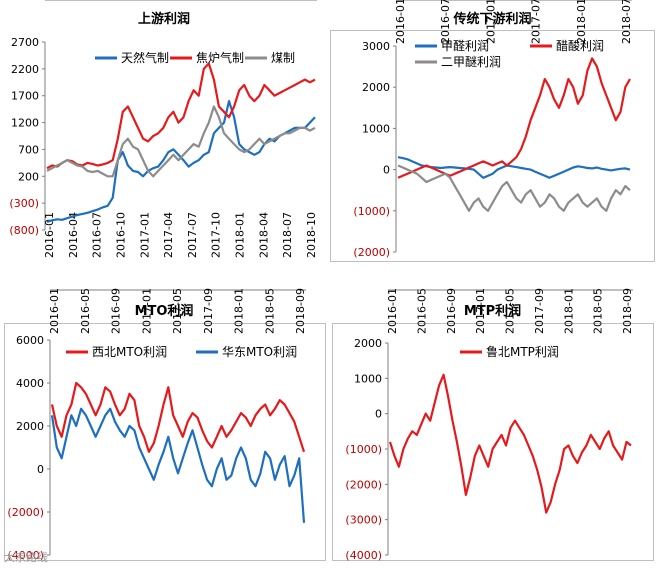 The image size is (657, 572). Describe the element at coordinates (120, 235) in the screenshot. I see `x-tick-label: 2016-10` at that location.